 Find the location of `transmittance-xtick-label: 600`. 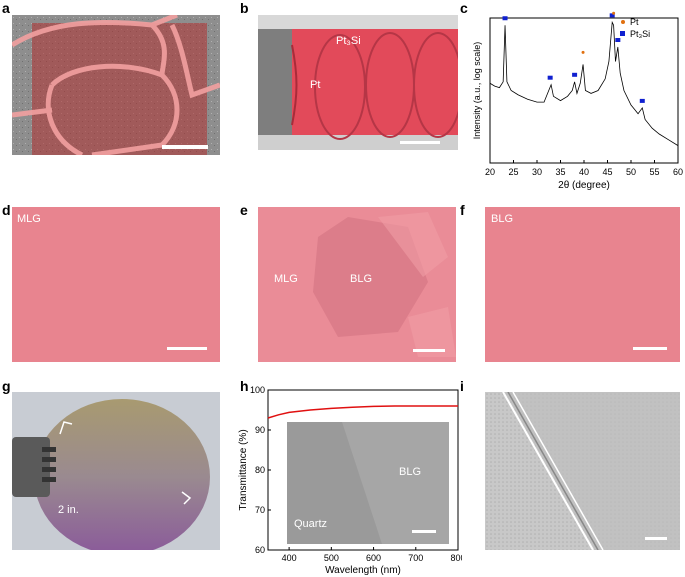

transmittance-xtick-label: 600 is located at coordinates (373, 558).